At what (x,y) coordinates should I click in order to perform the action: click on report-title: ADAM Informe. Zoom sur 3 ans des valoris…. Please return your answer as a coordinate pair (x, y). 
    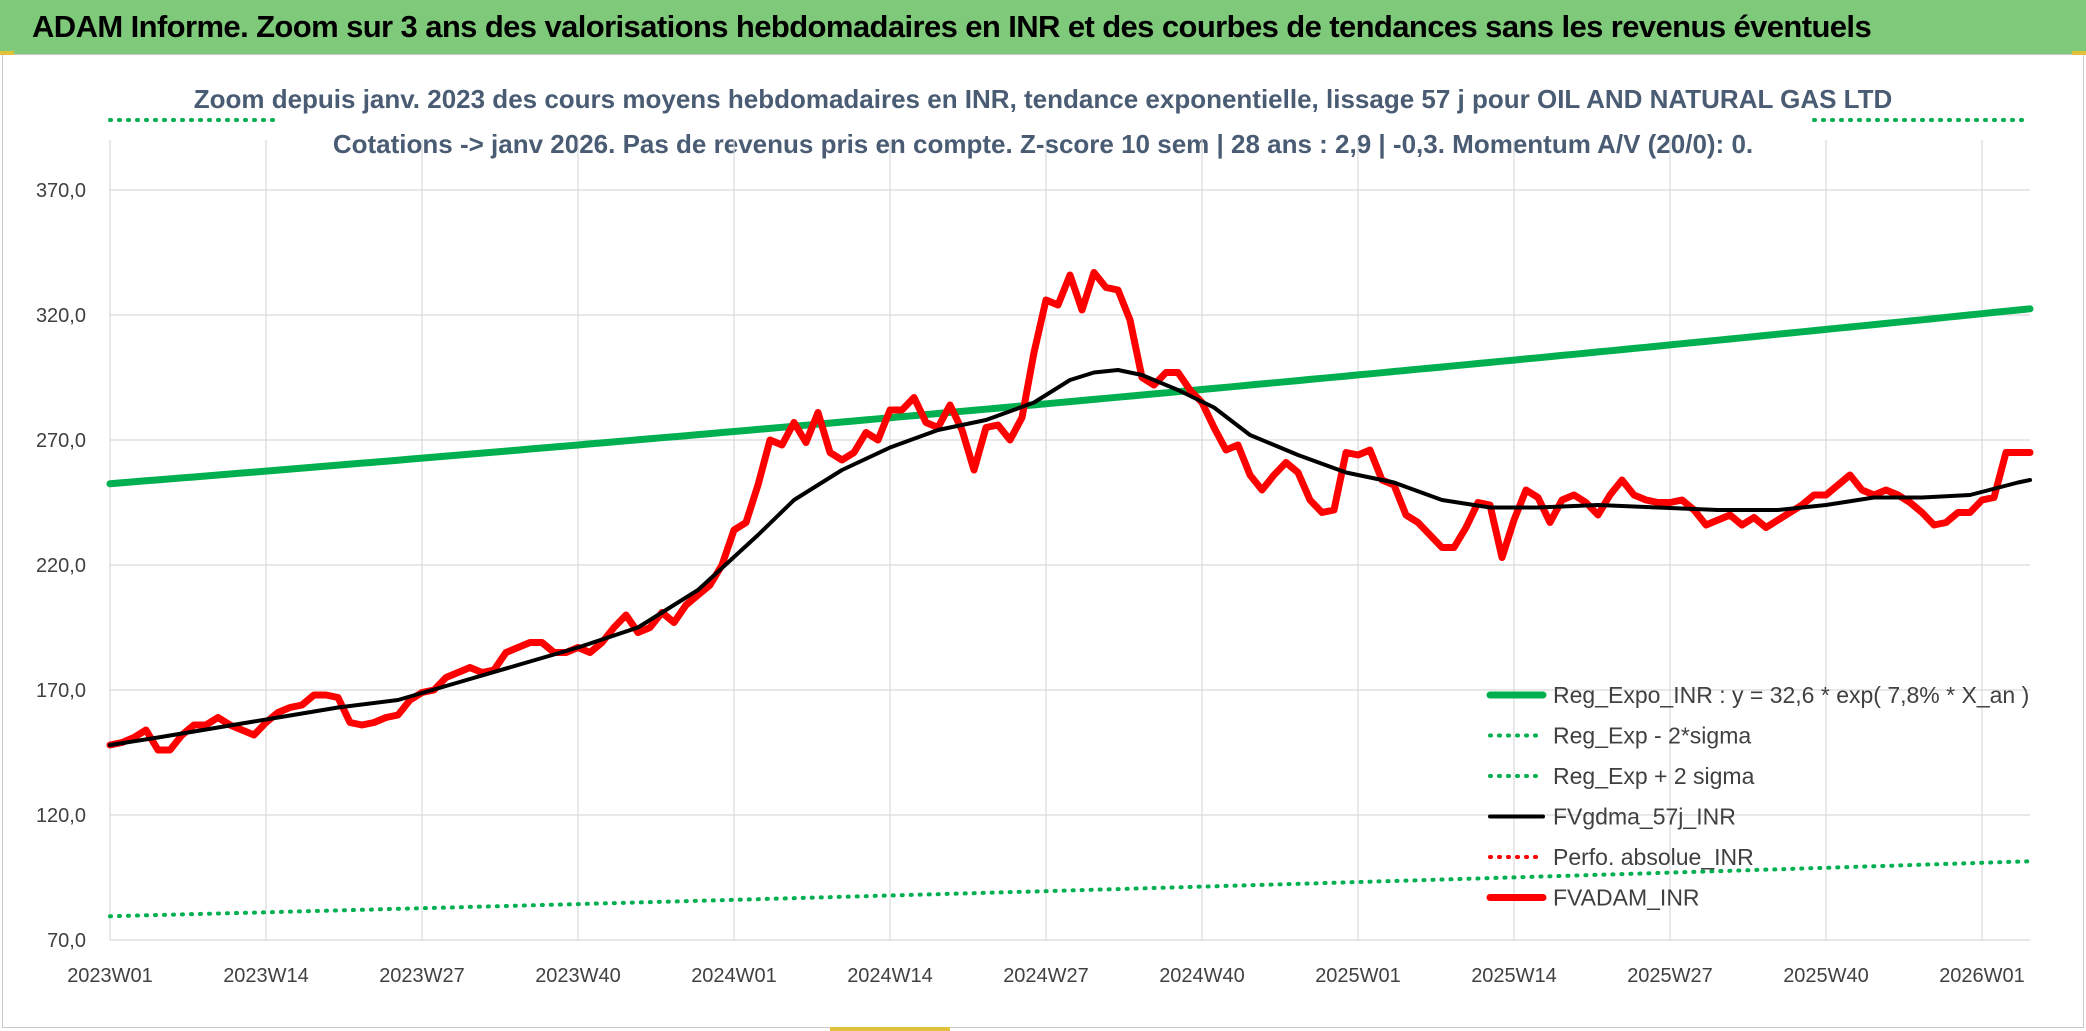
    Looking at the image, I should click on (952, 26).